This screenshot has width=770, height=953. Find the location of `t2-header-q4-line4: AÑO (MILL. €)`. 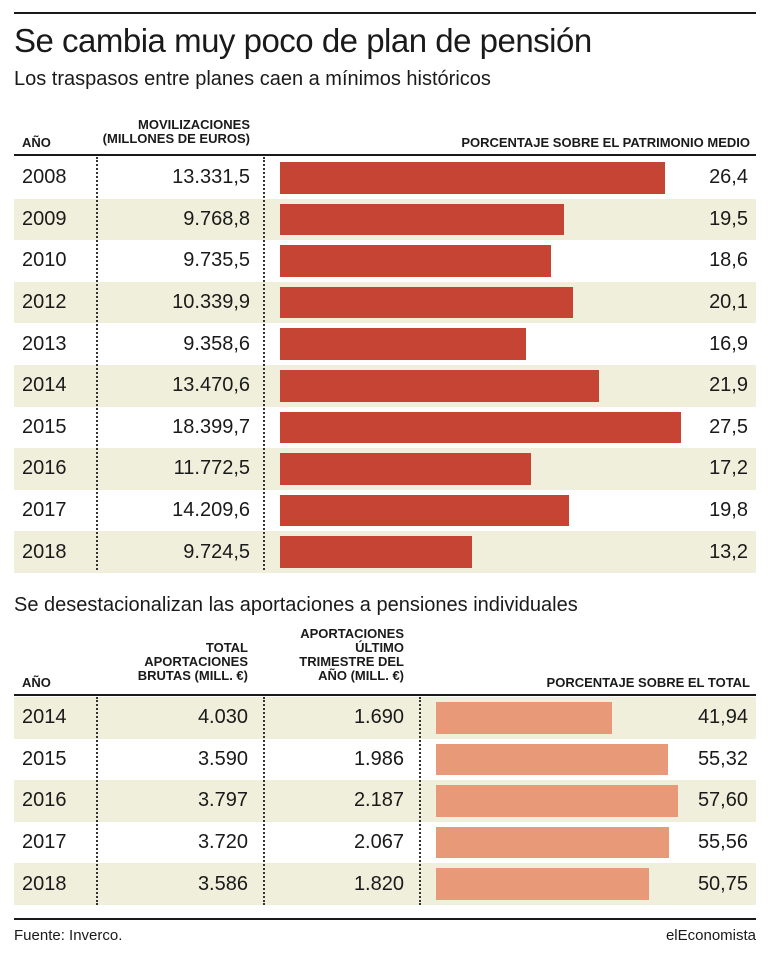

t2-header-q4-line4: AÑO (MILL. €) is located at coordinates (361, 675).